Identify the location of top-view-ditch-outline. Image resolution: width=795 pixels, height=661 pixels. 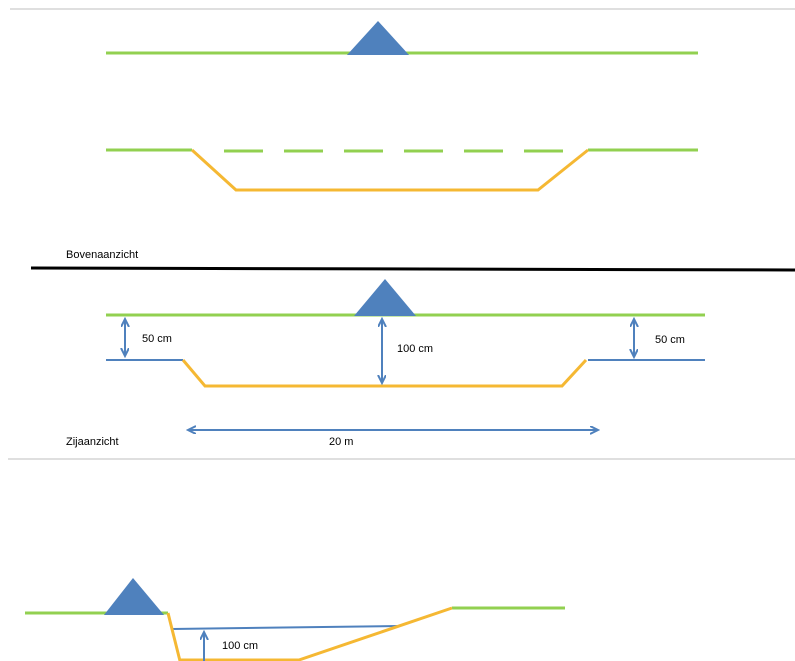
(389, 170).